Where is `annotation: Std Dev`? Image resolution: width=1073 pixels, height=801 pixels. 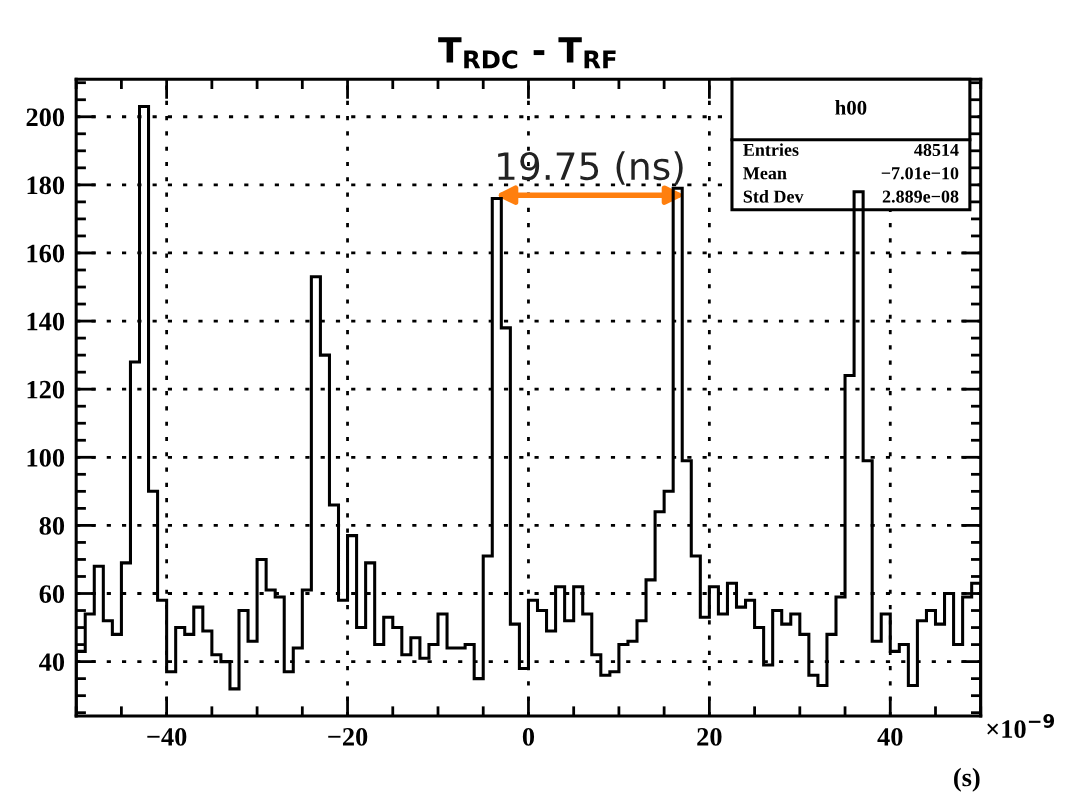
annotation: Std Dev is located at coordinates (773, 196).